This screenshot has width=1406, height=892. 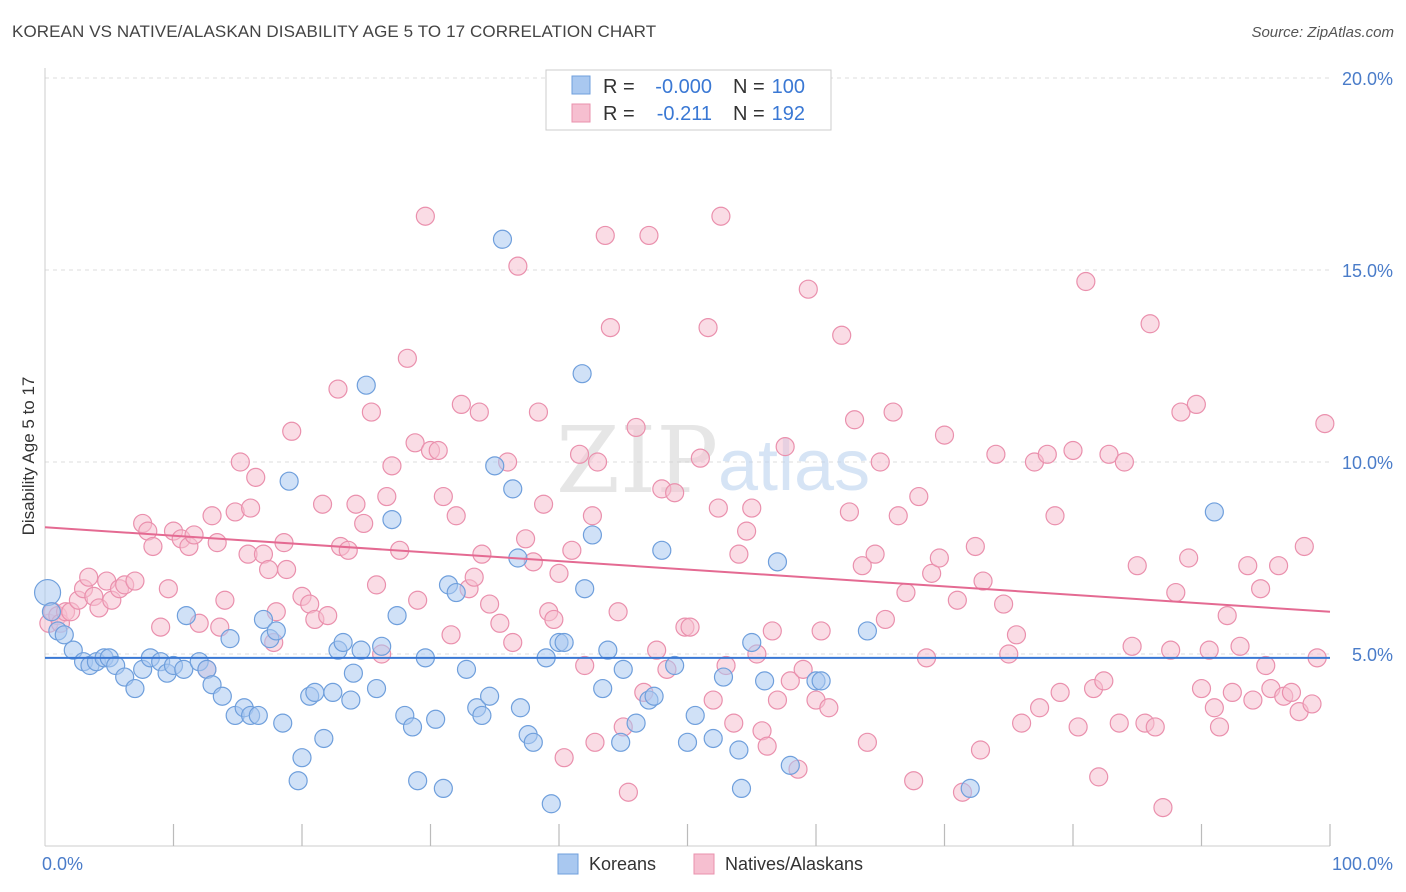 I want to click on legend-r-value-koreans: -0.000, so click(x=683, y=87).